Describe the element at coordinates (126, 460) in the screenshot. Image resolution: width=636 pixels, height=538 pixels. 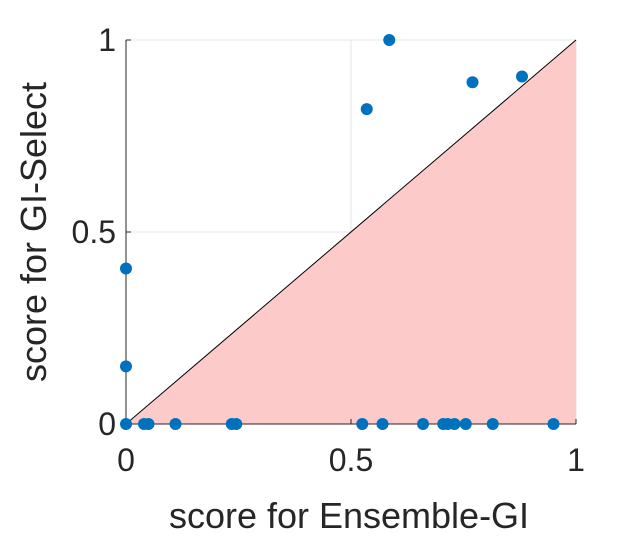
I see `x-tick-label: 0` at that location.